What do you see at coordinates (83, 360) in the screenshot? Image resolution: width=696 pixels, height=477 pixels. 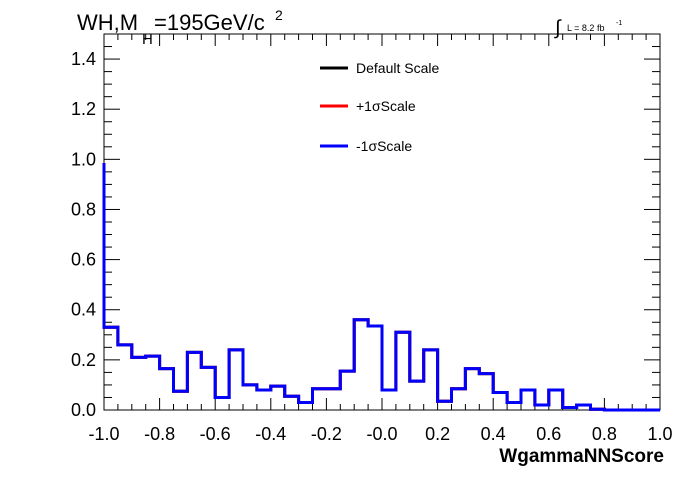 I see `y-tick-label: 0.2` at bounding box center [83, 360].